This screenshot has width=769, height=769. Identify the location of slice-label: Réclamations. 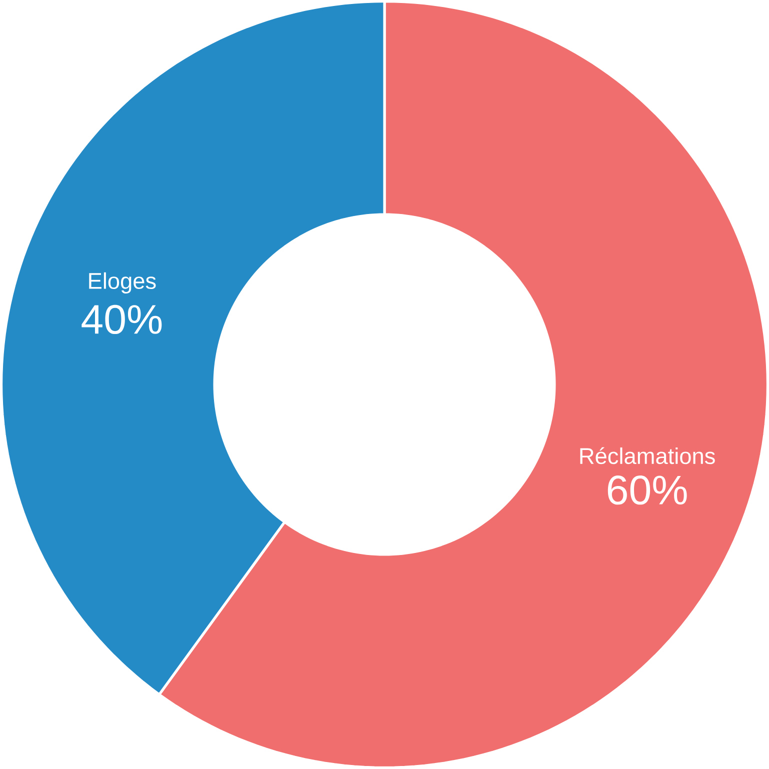
(647, 455).